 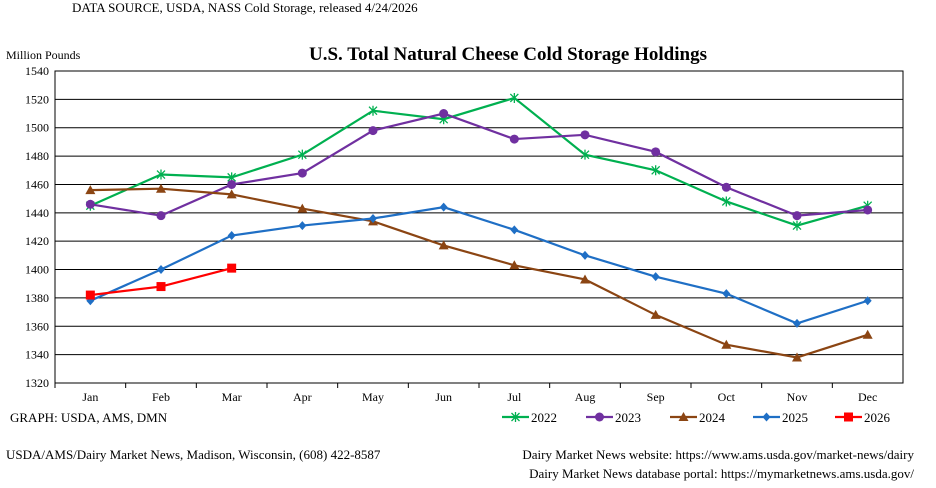 I want to click on x-tick-label: Mar, so click(x=232, y=397).